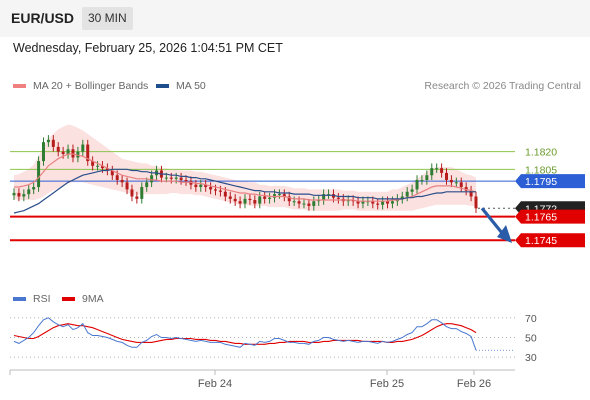 This screenshot has width=590, height=400. I want to click on level-label: 1.1805, so click(541, 170).